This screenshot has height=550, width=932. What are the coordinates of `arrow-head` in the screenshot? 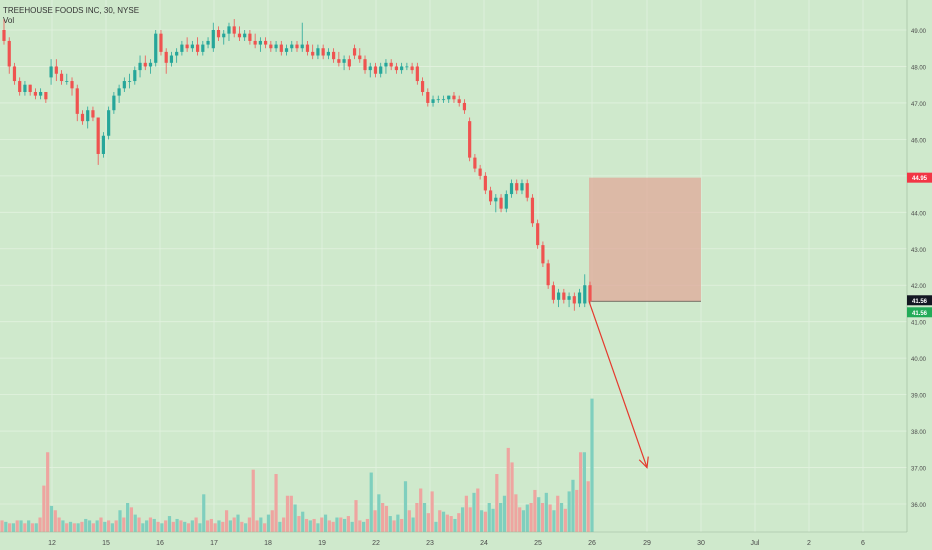 It's located at (643, 462).